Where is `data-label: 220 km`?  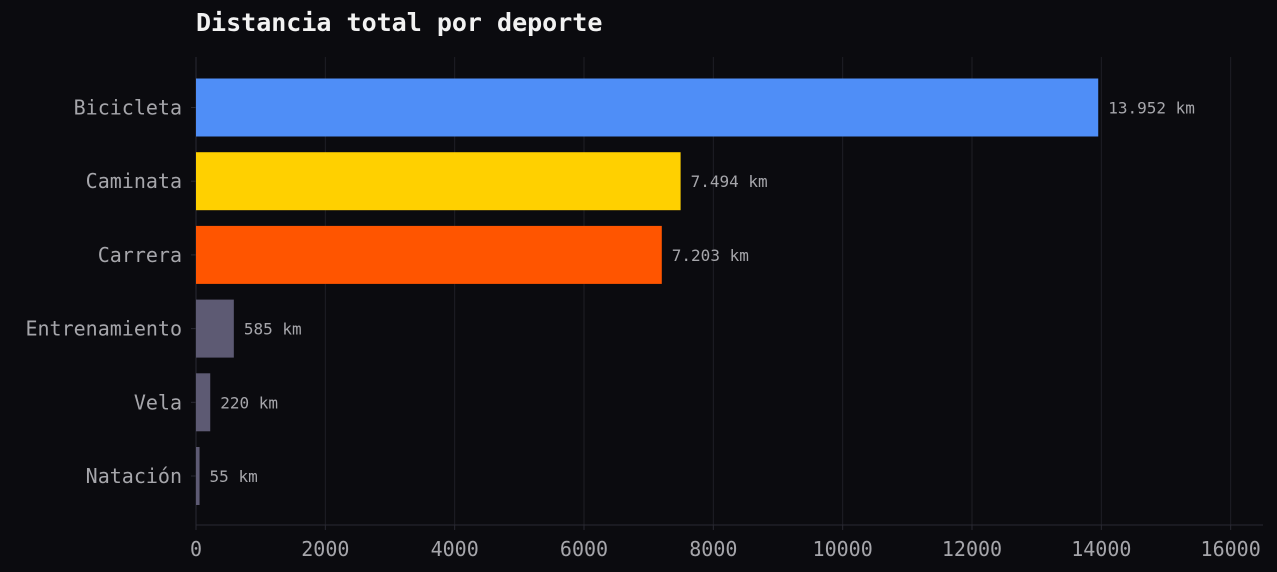 data-label: 220 km is located at coordinates (249, 402).